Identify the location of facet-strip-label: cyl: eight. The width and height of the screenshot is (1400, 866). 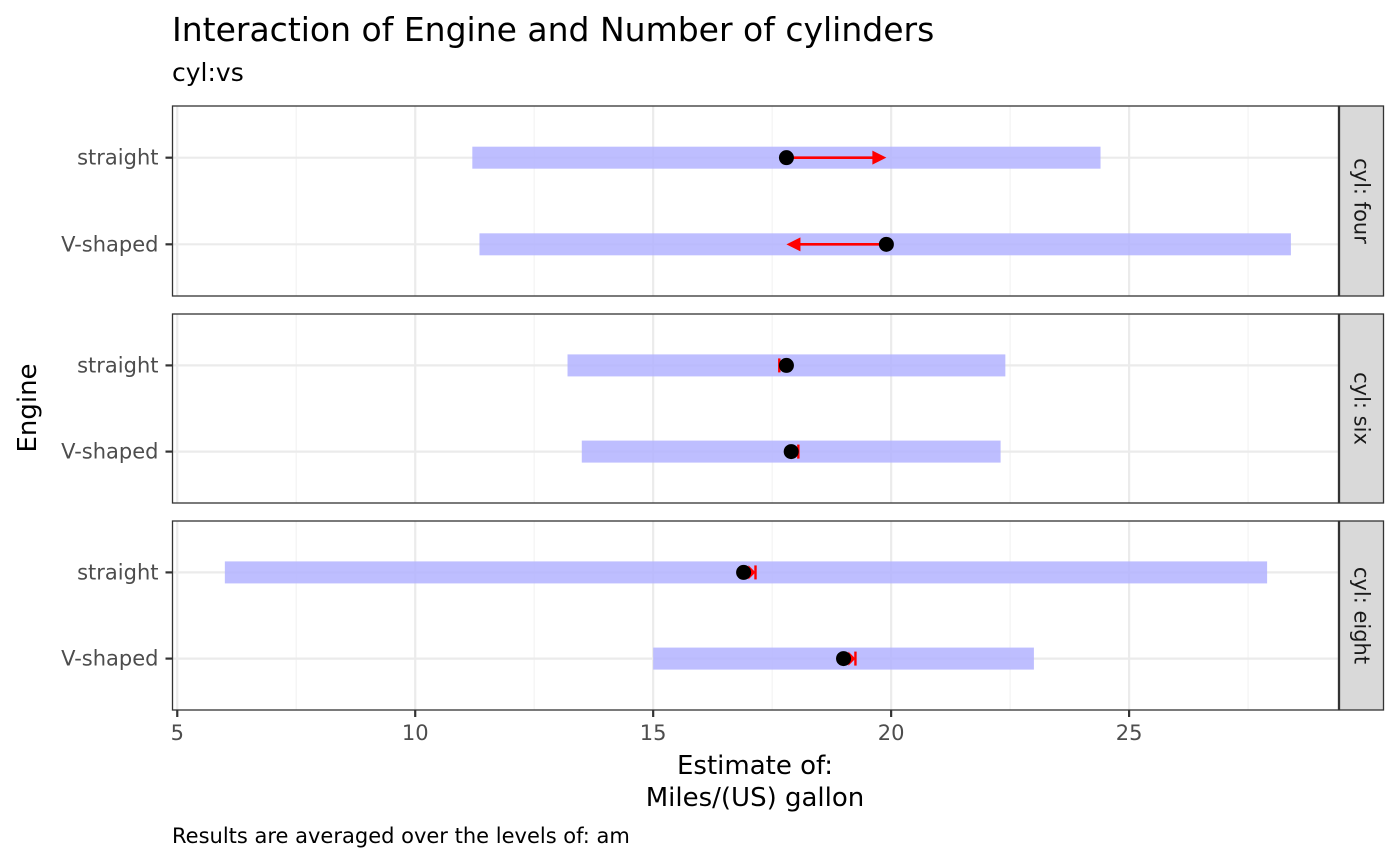
(1362, 615).